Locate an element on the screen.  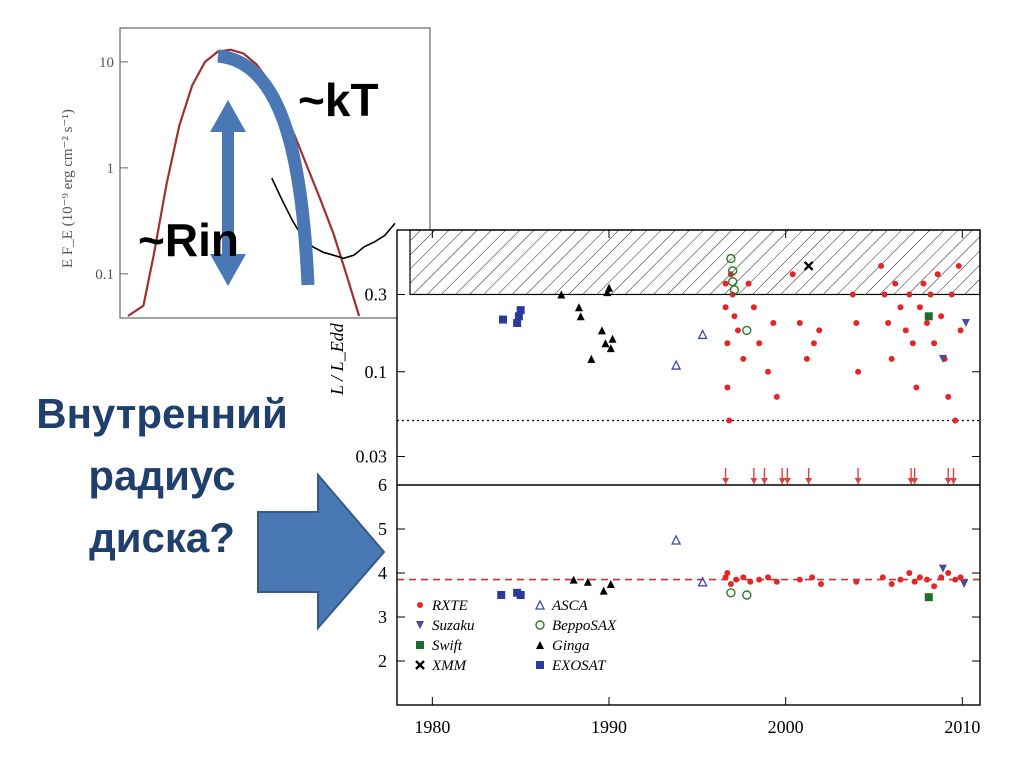
luminosity-point-suzaku is located at coordinates (942, 358).